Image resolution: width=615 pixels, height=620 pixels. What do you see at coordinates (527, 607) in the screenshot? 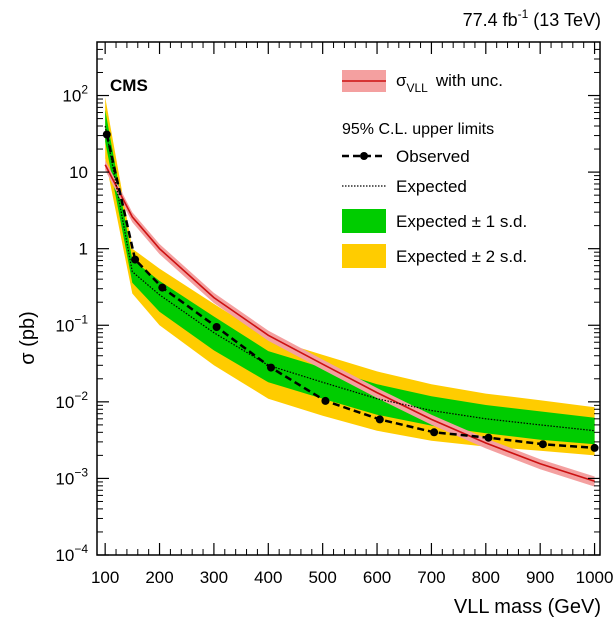
I see `x-axis-title: VLL mass (GeV)` at bounding box center [527, 607].